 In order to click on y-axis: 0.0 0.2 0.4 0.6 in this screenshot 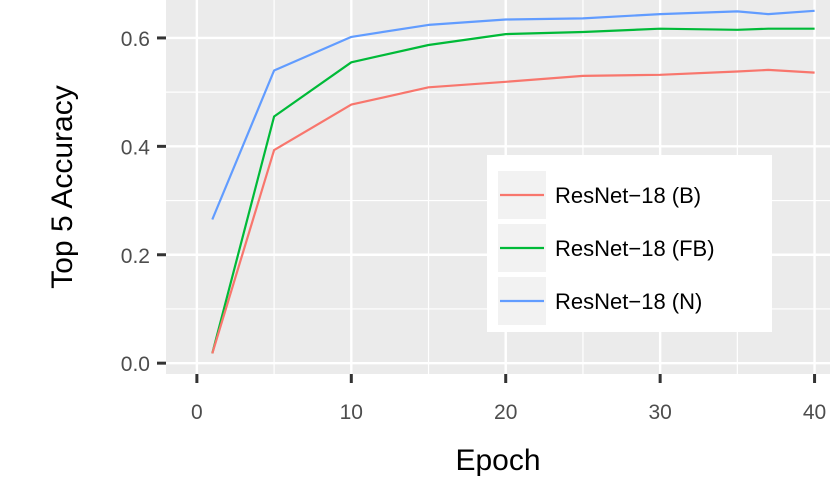, I will do `click(143, 202)`.